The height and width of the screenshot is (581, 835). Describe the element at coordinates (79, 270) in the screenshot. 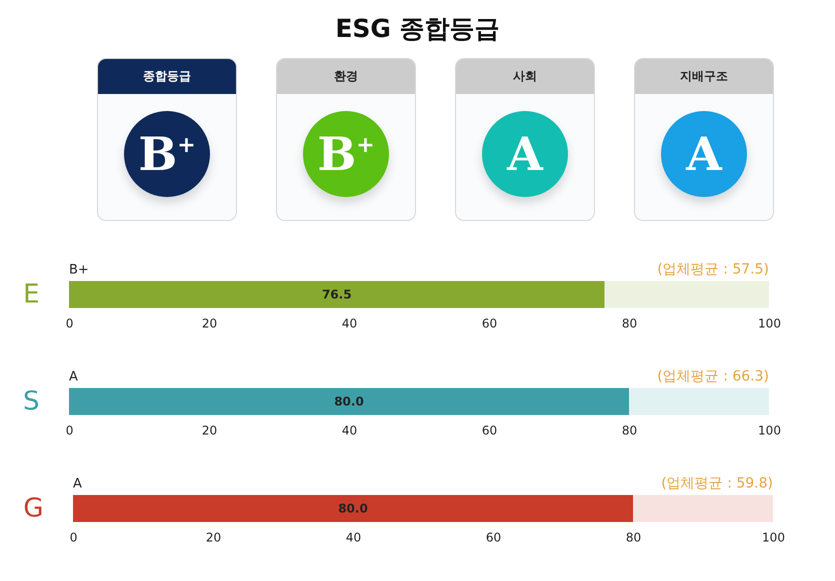

I see `annotation: B+` at that location.